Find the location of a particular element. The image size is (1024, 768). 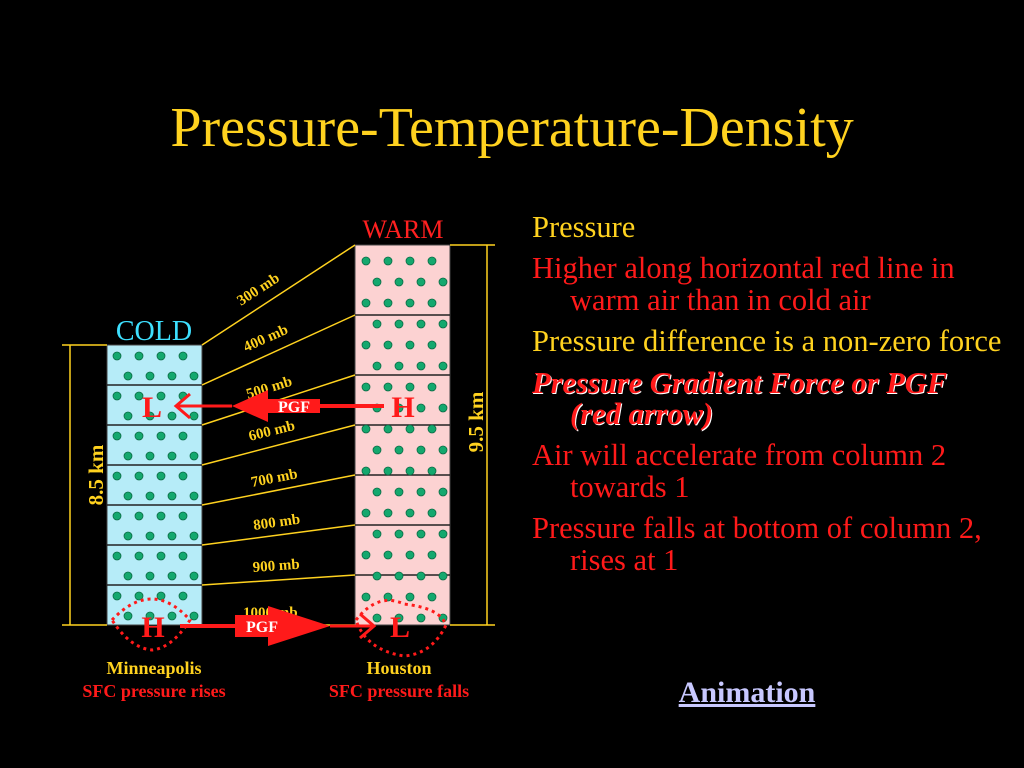

slide-title: Pressure-Temperature-Density is located at coordinates (512, 128).